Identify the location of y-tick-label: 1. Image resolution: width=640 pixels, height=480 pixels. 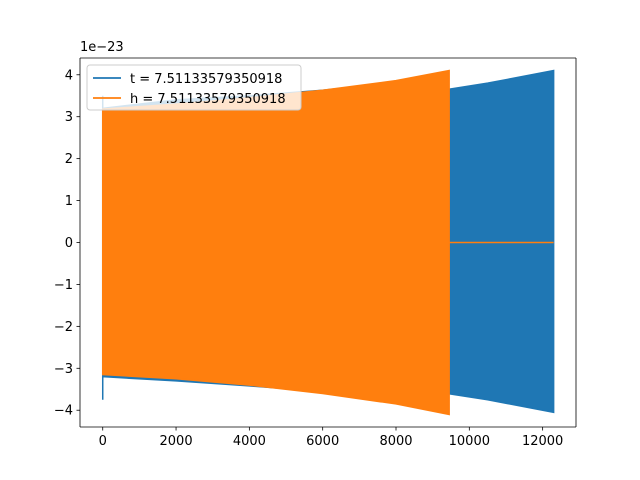
(69, 201).